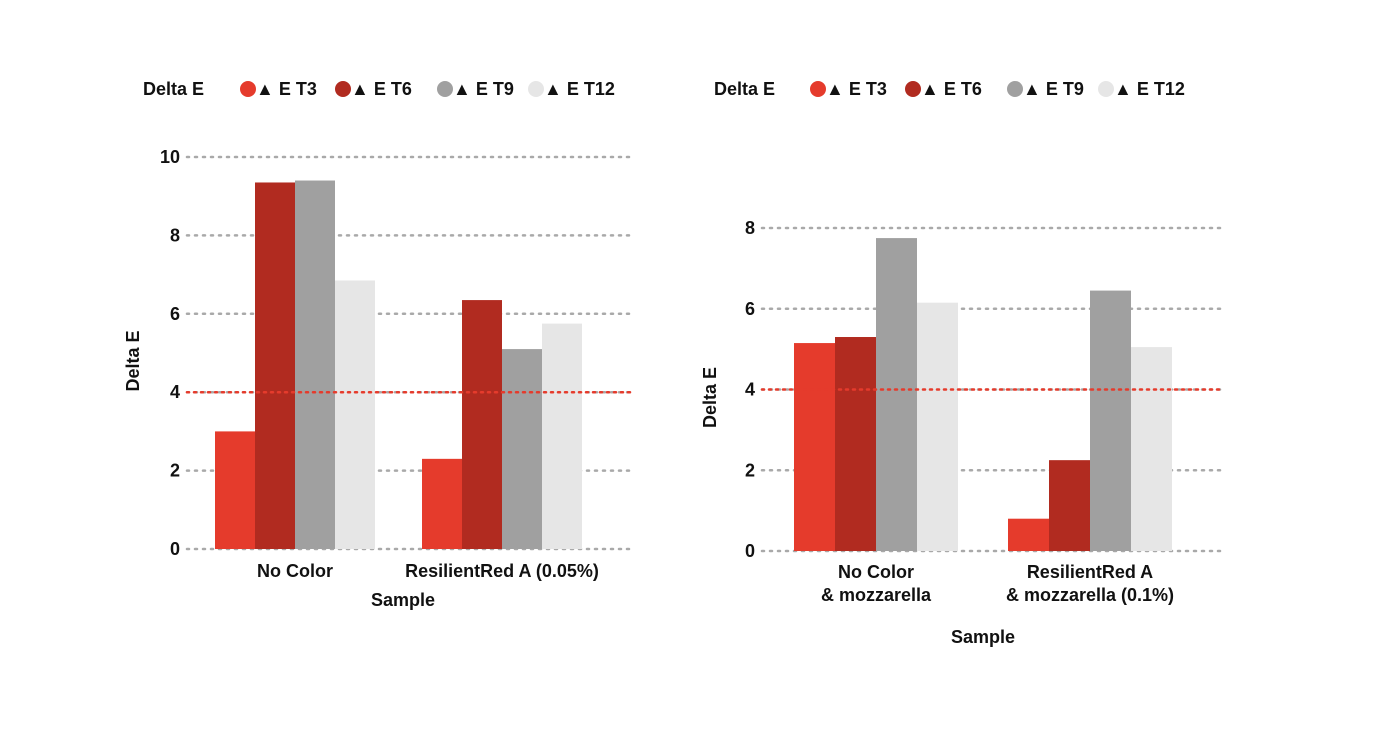 The width and height of the screenshot is (1377, 729). I want to click on y-tick-label: 10, so click(170, 157).